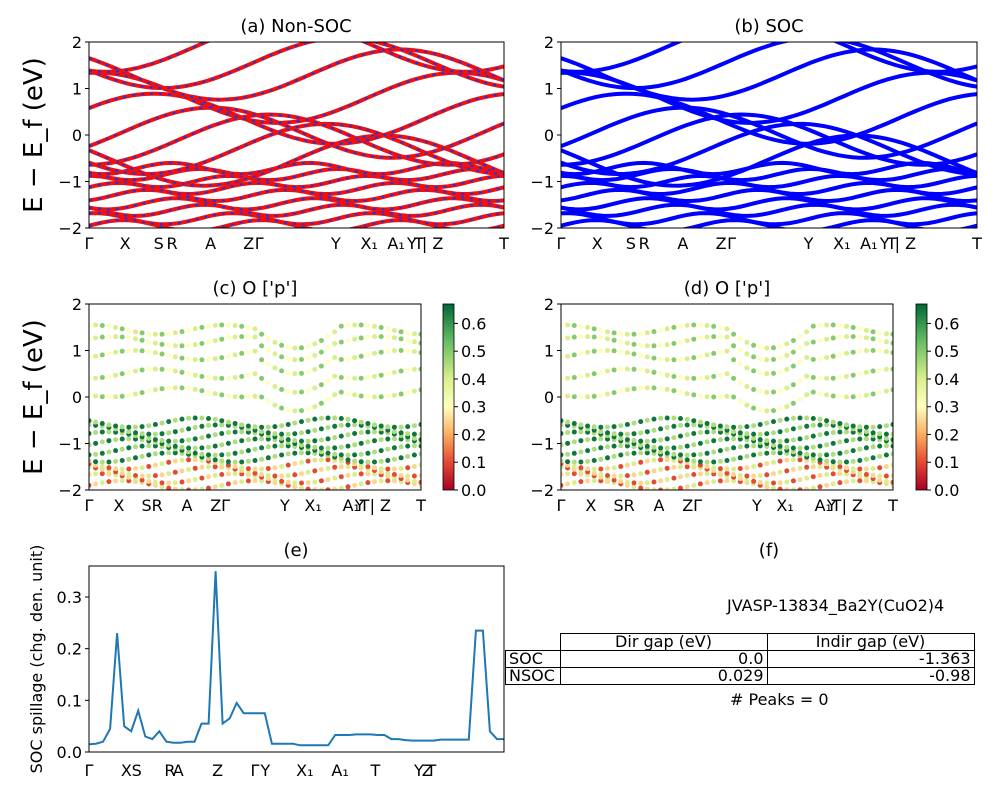 Image resolution: width=1000 pixels, height=800 pixels. What do you see at coordinates (921, 397) in the screenshot?
I see `colorbar-d` at bounding box center [921, 397].